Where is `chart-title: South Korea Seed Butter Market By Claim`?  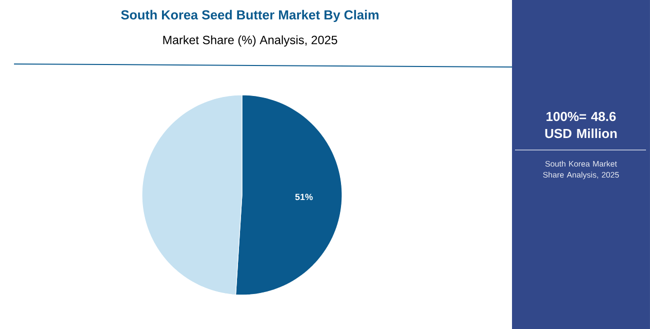 chart-title: South Korea Seed Butter Market By Claim is located at coordinates (249, 16).